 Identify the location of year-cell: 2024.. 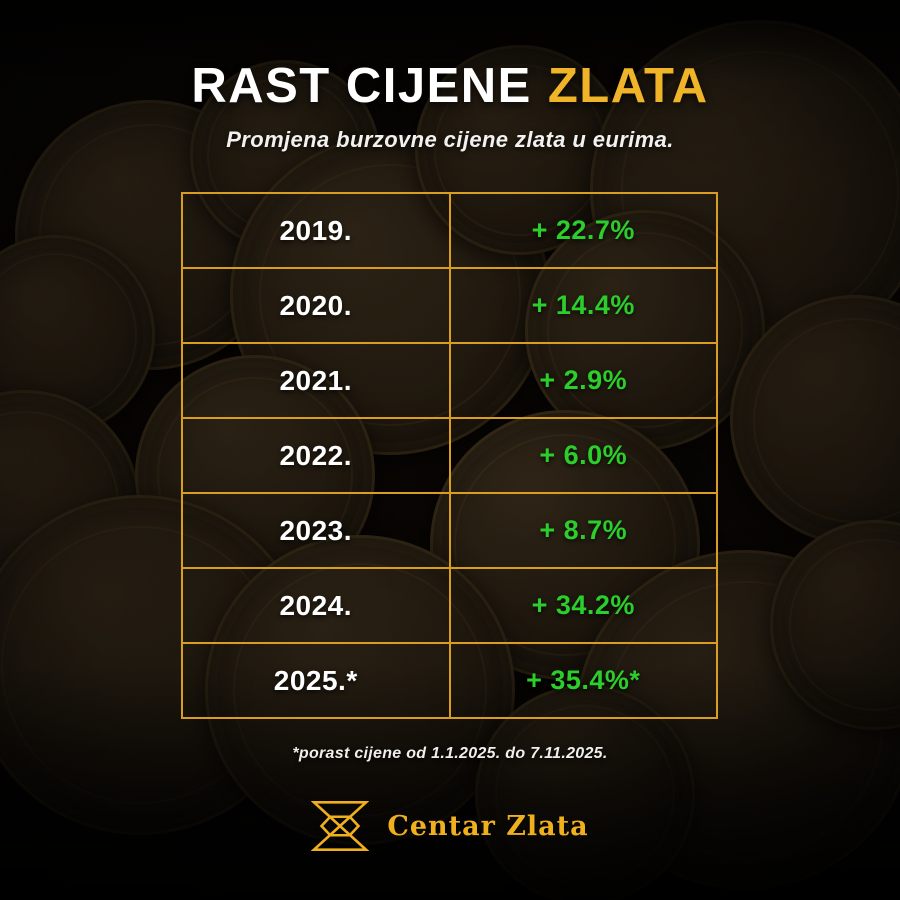
(316, 605).